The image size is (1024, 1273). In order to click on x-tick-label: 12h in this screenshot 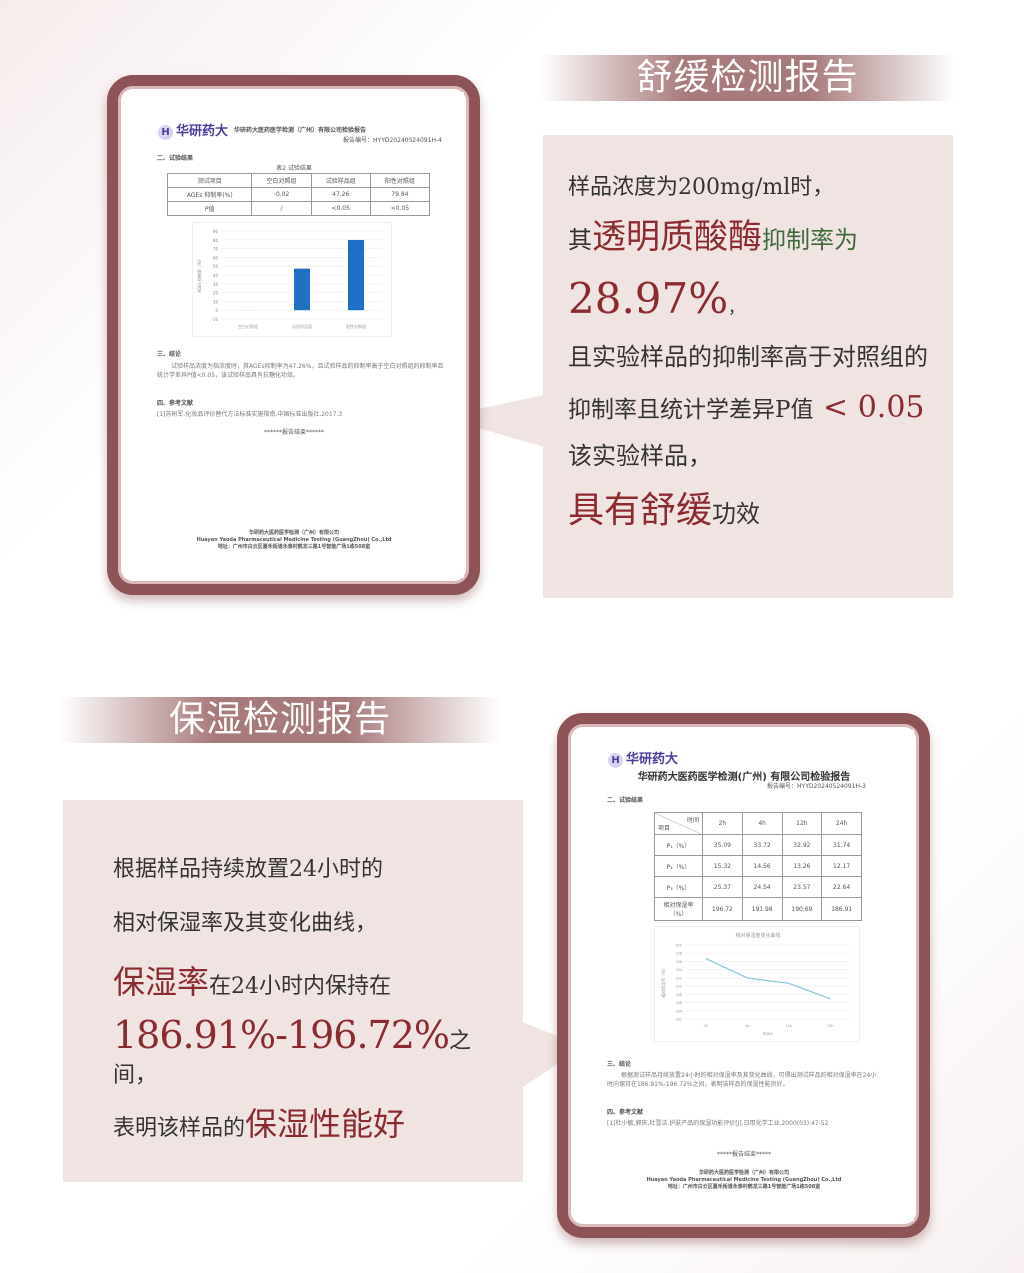, I will do `click(788, 1026)`.